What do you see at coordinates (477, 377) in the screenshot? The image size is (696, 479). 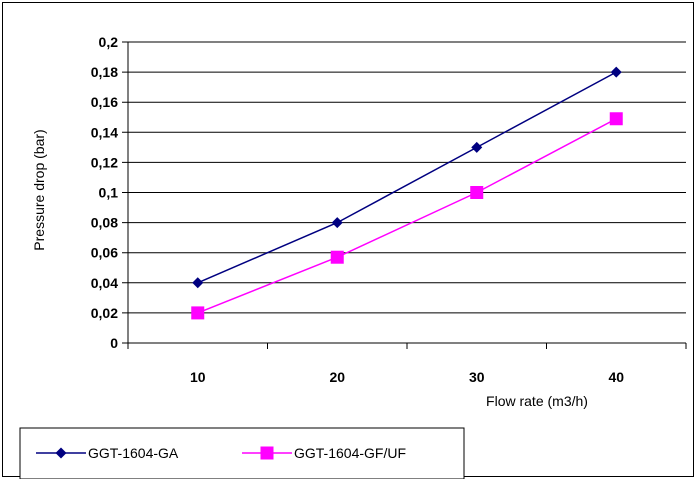 I see `x-tick-label: 30` at bounding box center [477, 377].